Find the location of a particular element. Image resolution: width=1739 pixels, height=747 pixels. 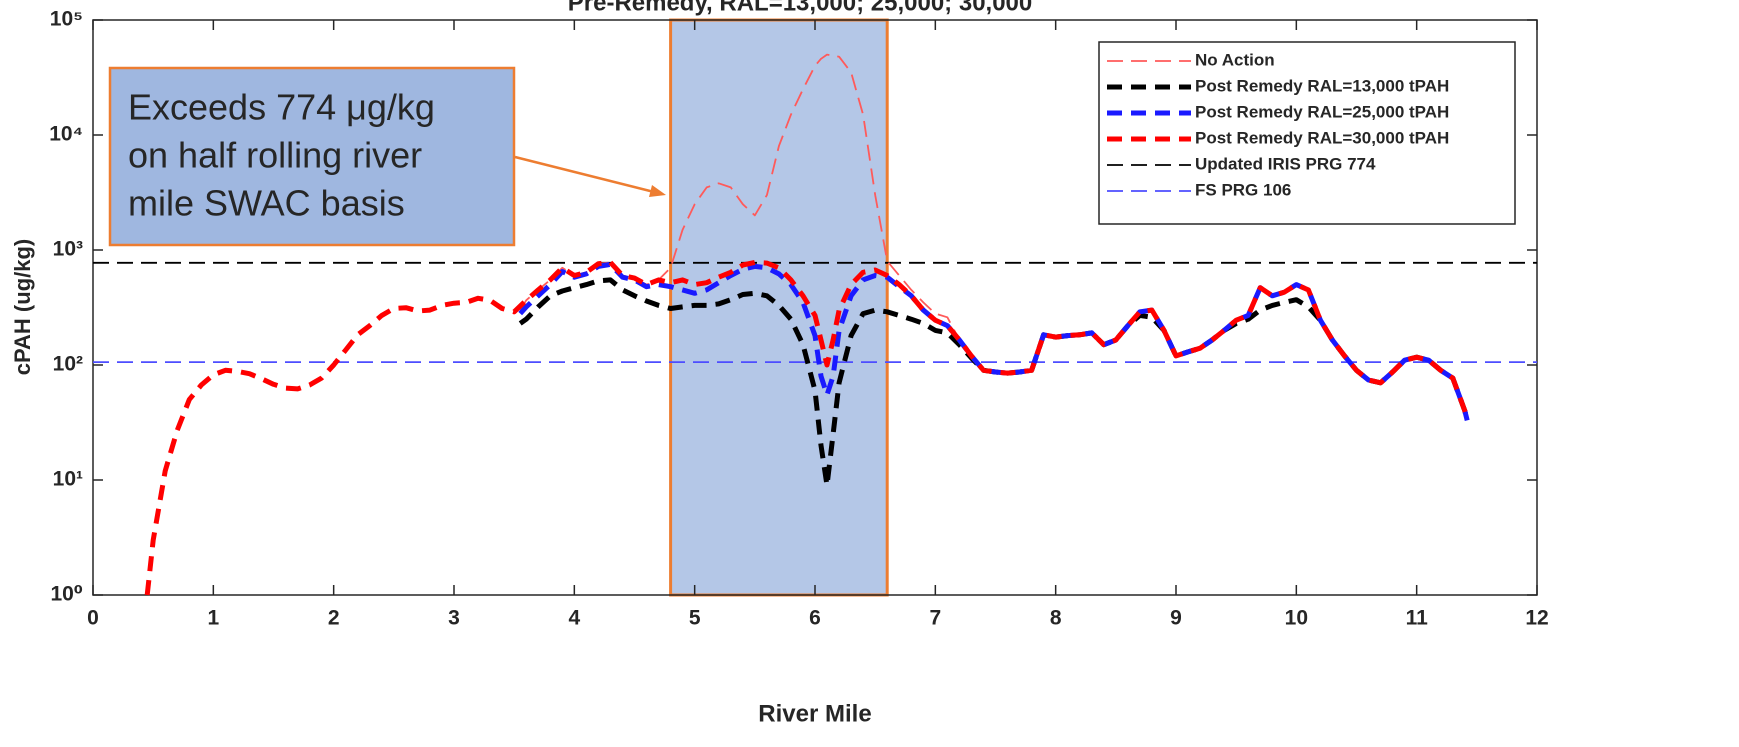

x-tick-label: 4 is located at coordinates (574, 618).